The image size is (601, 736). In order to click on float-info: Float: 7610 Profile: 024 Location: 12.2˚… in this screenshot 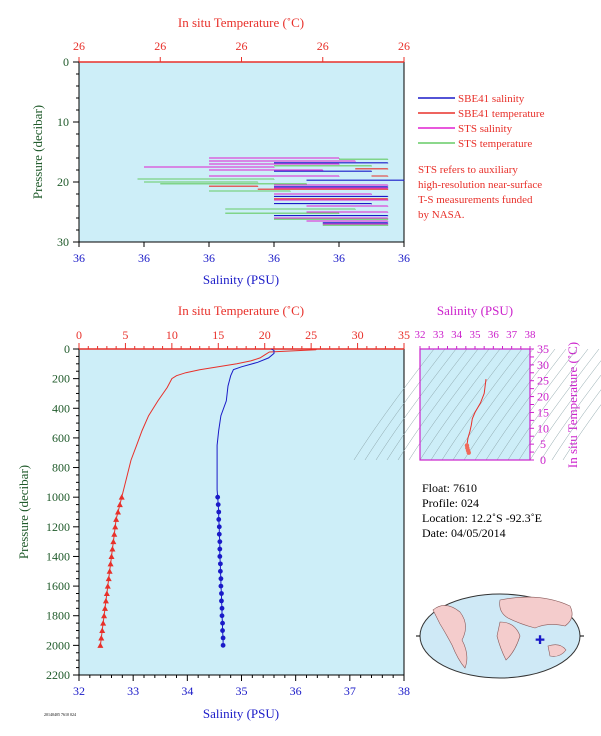, I will do `click(482, 510)`.